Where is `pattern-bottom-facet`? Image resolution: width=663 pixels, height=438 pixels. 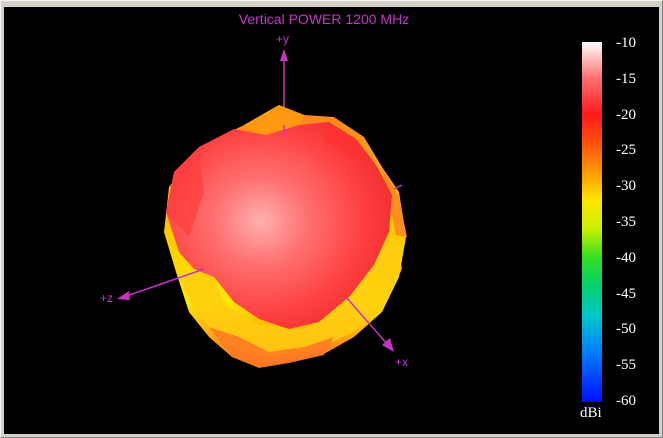
pattern-bottom-facet is located at coordinates (271, 347).